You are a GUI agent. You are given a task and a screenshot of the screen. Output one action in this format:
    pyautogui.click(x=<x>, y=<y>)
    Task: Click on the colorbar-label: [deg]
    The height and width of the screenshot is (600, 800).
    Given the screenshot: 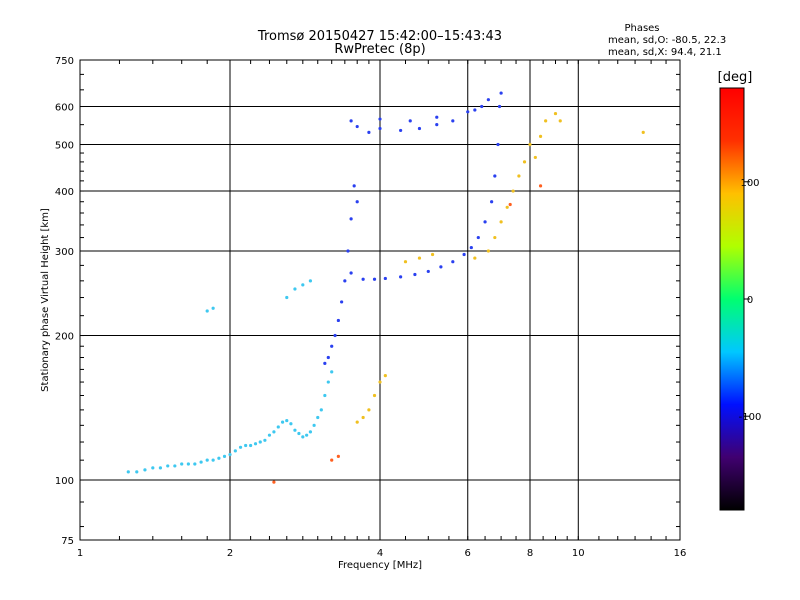 What is the action you would take?
    pyautogui.click(x=735, y=77)
    